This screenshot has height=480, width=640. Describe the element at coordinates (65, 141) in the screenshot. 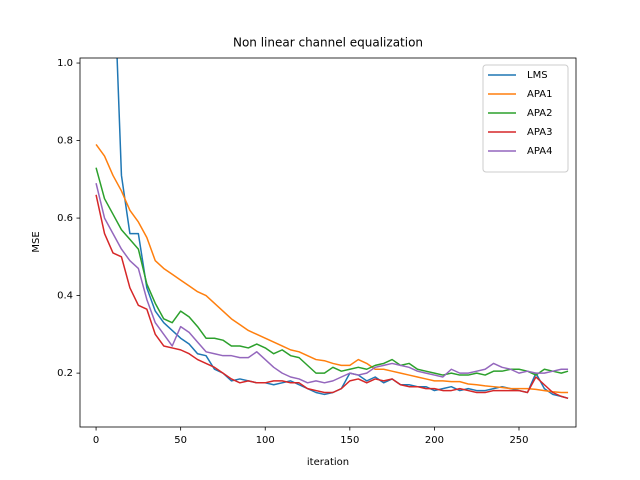

I see `y-tick-label: 0.8` at that location.